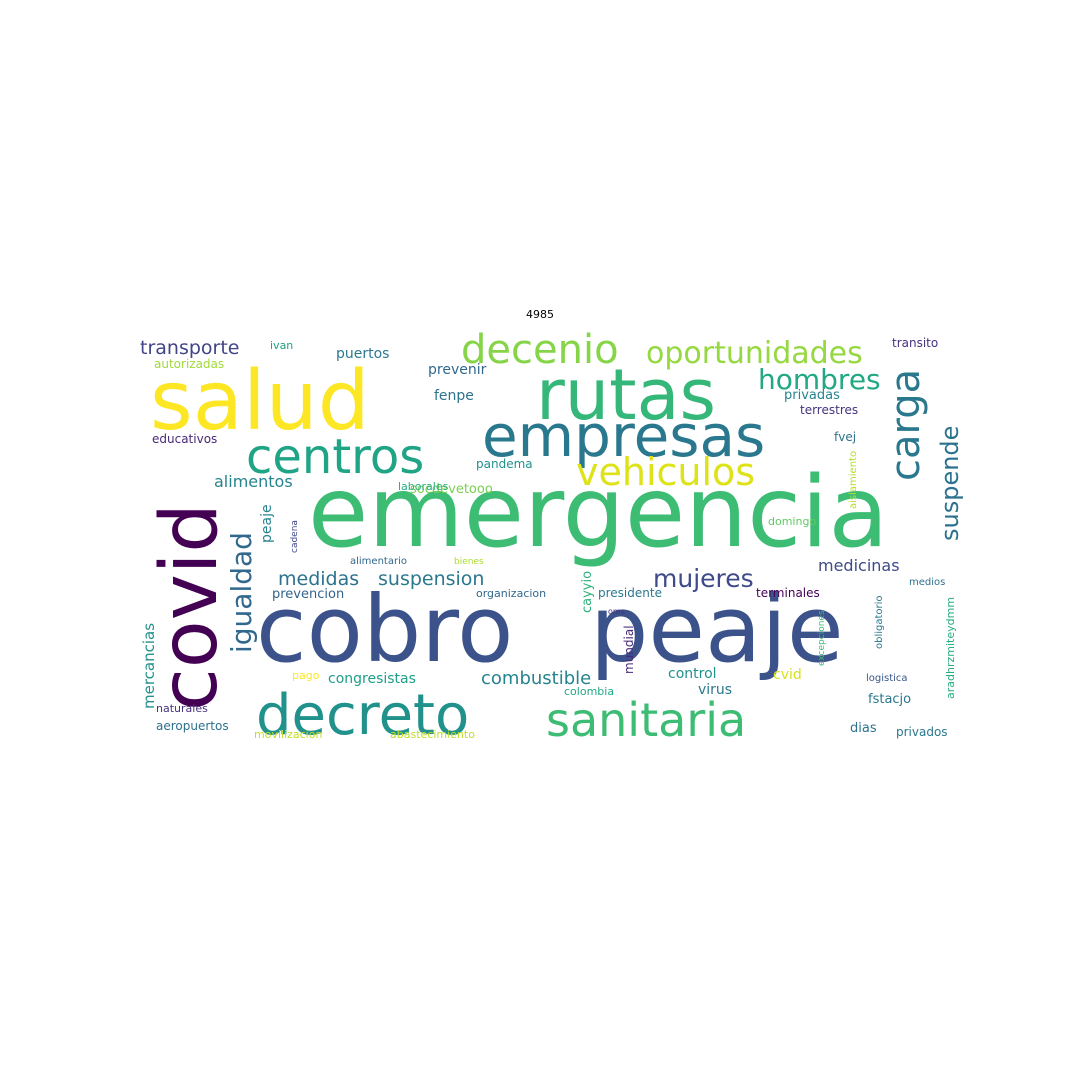  What do you see at coordinates (616, 611) in the screenshot?
I see `word-oms: oms` at bounding box center [616, 611].